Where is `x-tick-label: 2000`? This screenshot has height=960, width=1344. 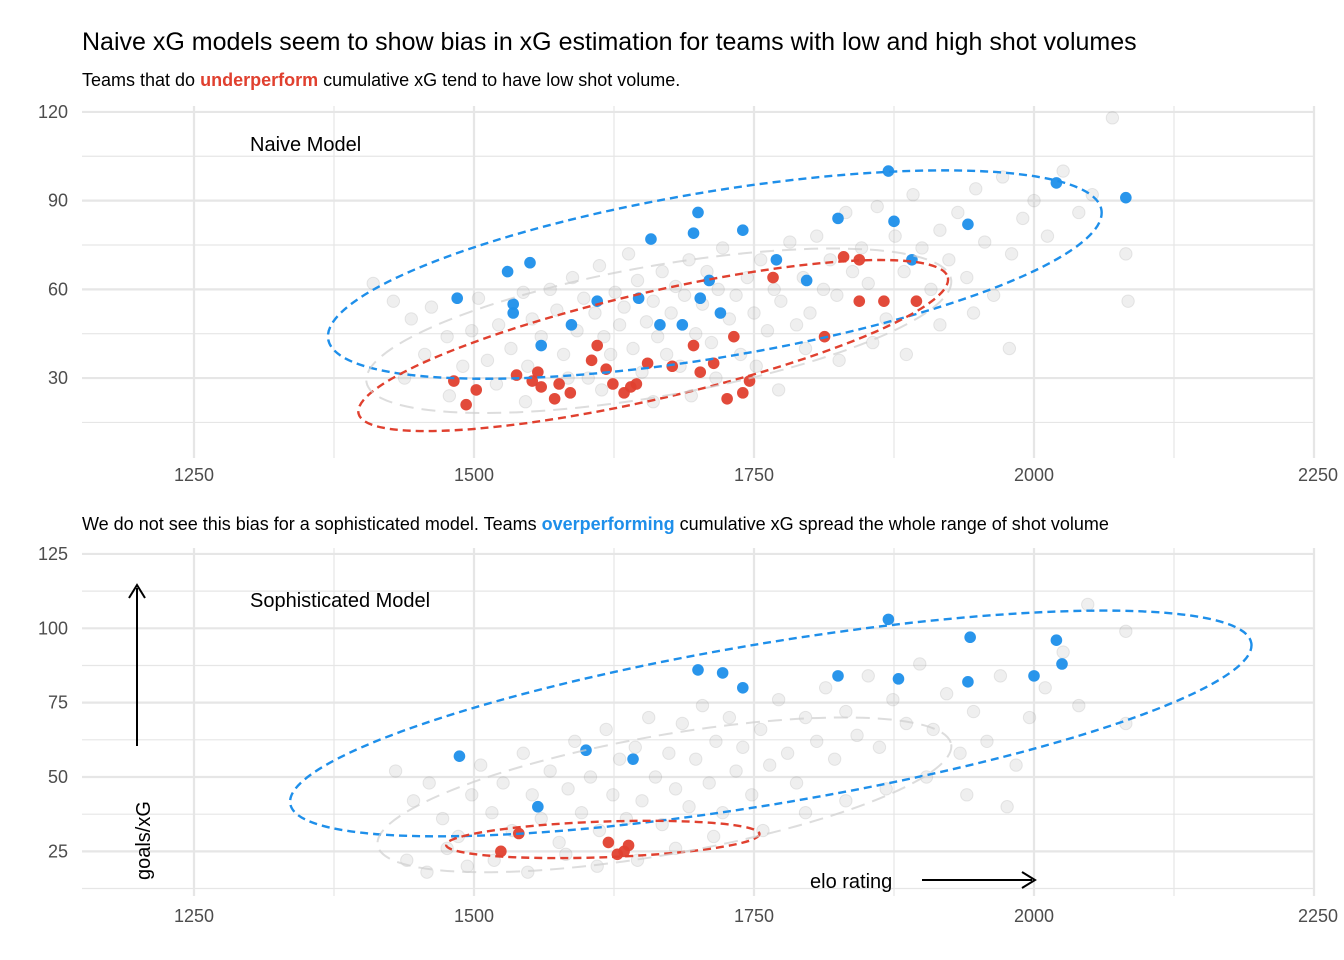 x-tick-label: 2000 is located at coordinates (1034, 916).